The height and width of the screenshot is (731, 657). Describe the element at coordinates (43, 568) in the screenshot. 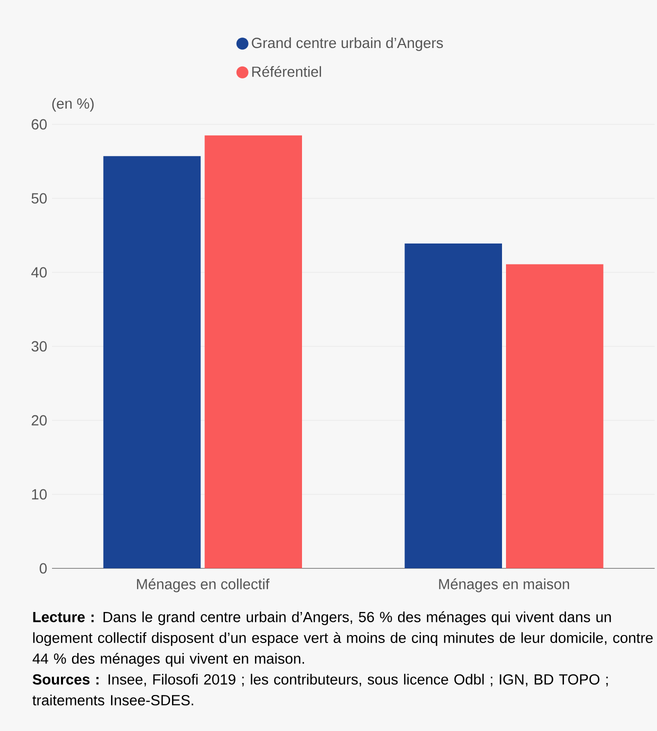

I see `y-tick-label: 0` at that location.